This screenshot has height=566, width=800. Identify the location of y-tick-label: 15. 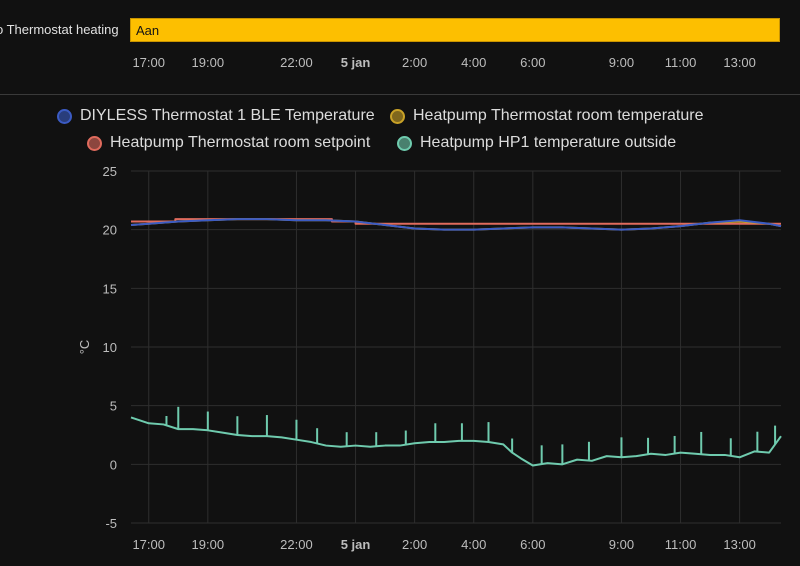
(110, 288).